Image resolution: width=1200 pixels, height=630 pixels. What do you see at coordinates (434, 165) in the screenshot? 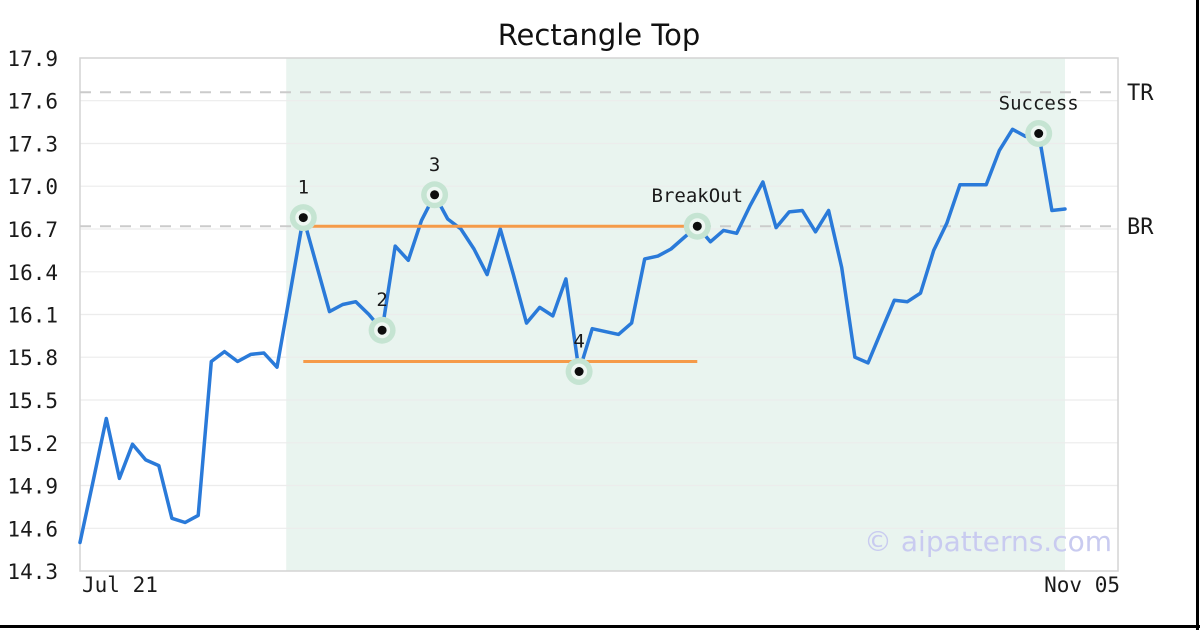
I see `annotation-label-3: 3` at bounding box center [434, 165].